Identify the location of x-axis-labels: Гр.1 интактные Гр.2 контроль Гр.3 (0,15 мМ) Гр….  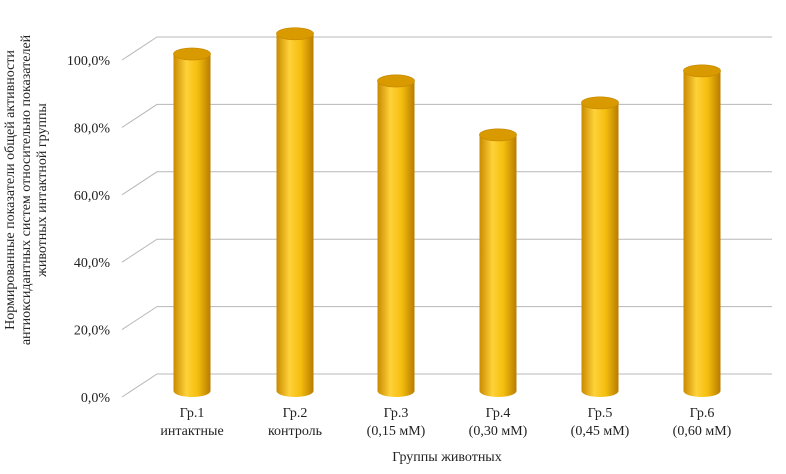
(445, 422).